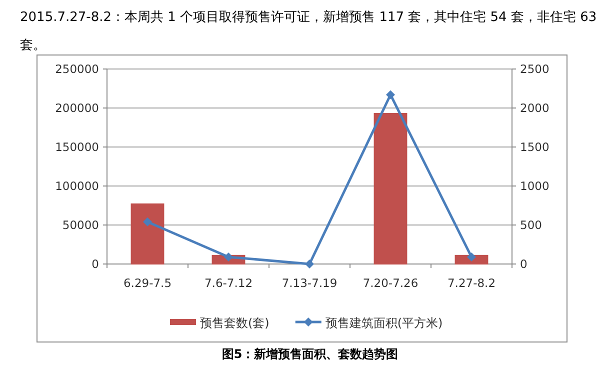  What do you see at coordinates (235, 323) in the screenshot?
I see `legend-label: 预售套数(套)` at bounding box center [235, 323].